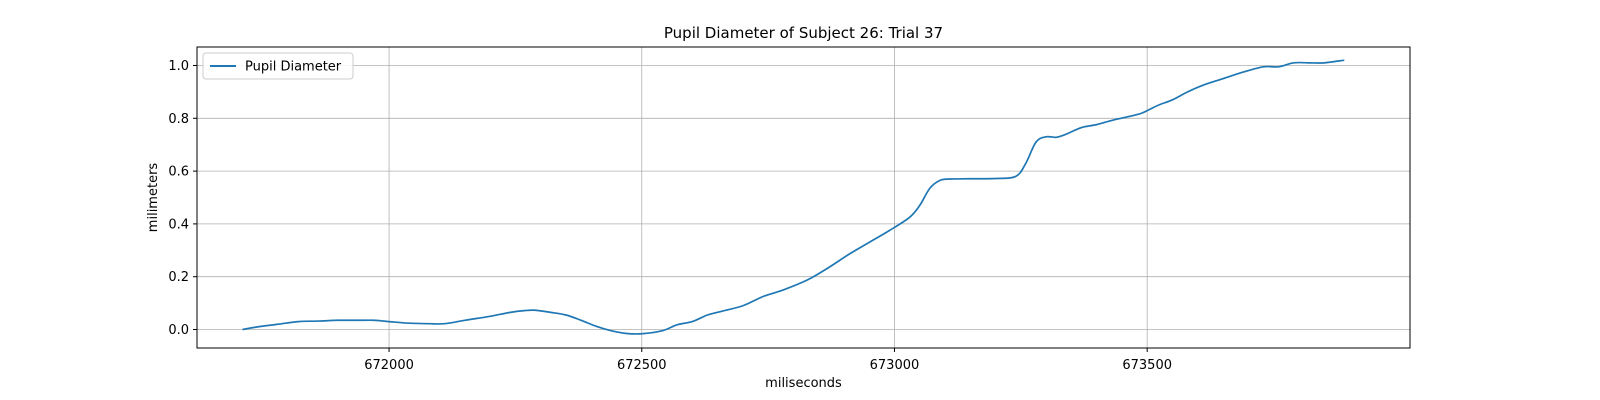 This screenshot has height=400, width=1600. Describe the element at coordinates (178, 172) in the screenshot. I see `y-tick-label: 0.6` at that location.